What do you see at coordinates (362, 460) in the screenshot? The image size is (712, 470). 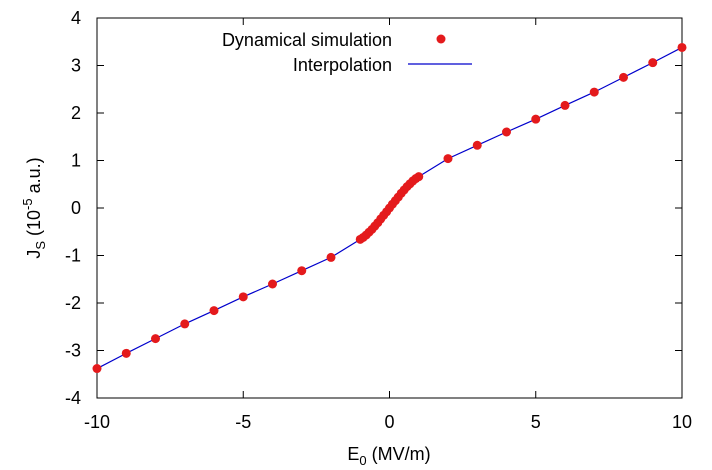 I see `x-axis-label-subscript: 0` at bounding box center [362, 460].